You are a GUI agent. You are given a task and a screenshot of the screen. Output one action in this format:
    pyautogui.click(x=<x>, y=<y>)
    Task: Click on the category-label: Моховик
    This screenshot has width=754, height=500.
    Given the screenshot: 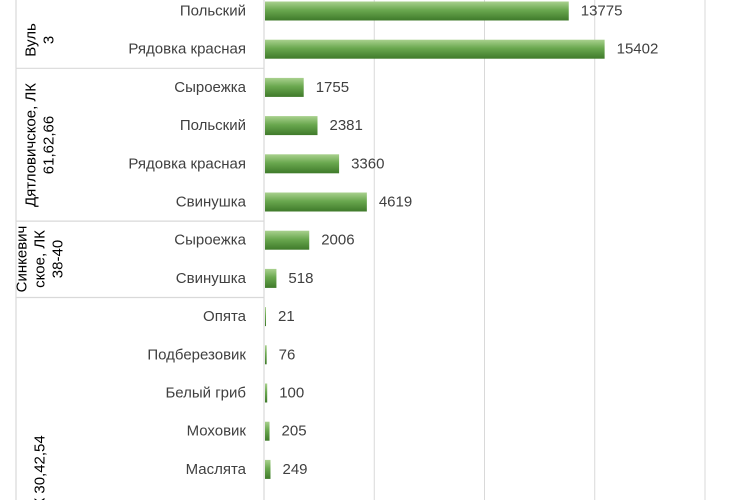 What is the action you would take?
    pyautogui.click(x=217, y=431)
    